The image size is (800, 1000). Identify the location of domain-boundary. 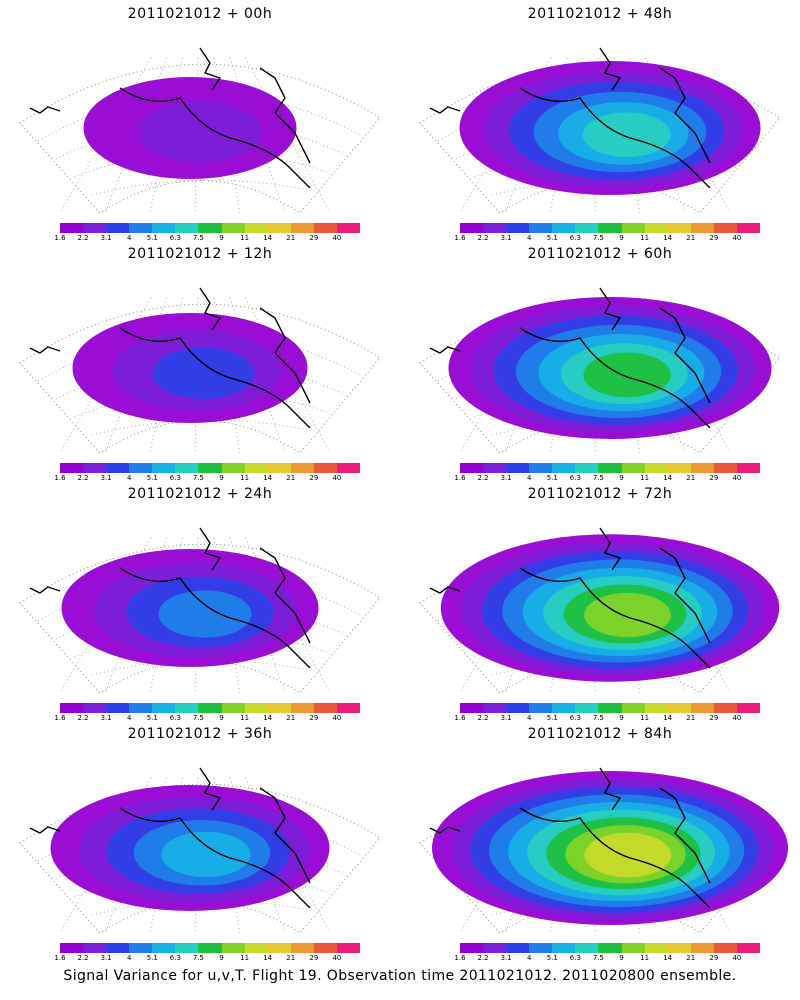
(200, 138).